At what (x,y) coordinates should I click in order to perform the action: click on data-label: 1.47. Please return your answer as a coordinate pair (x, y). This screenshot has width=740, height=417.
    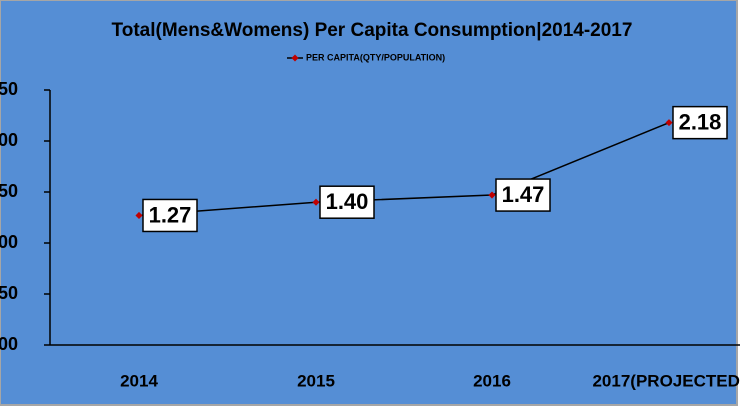
    Looking at the image, I should click on (523, 194).